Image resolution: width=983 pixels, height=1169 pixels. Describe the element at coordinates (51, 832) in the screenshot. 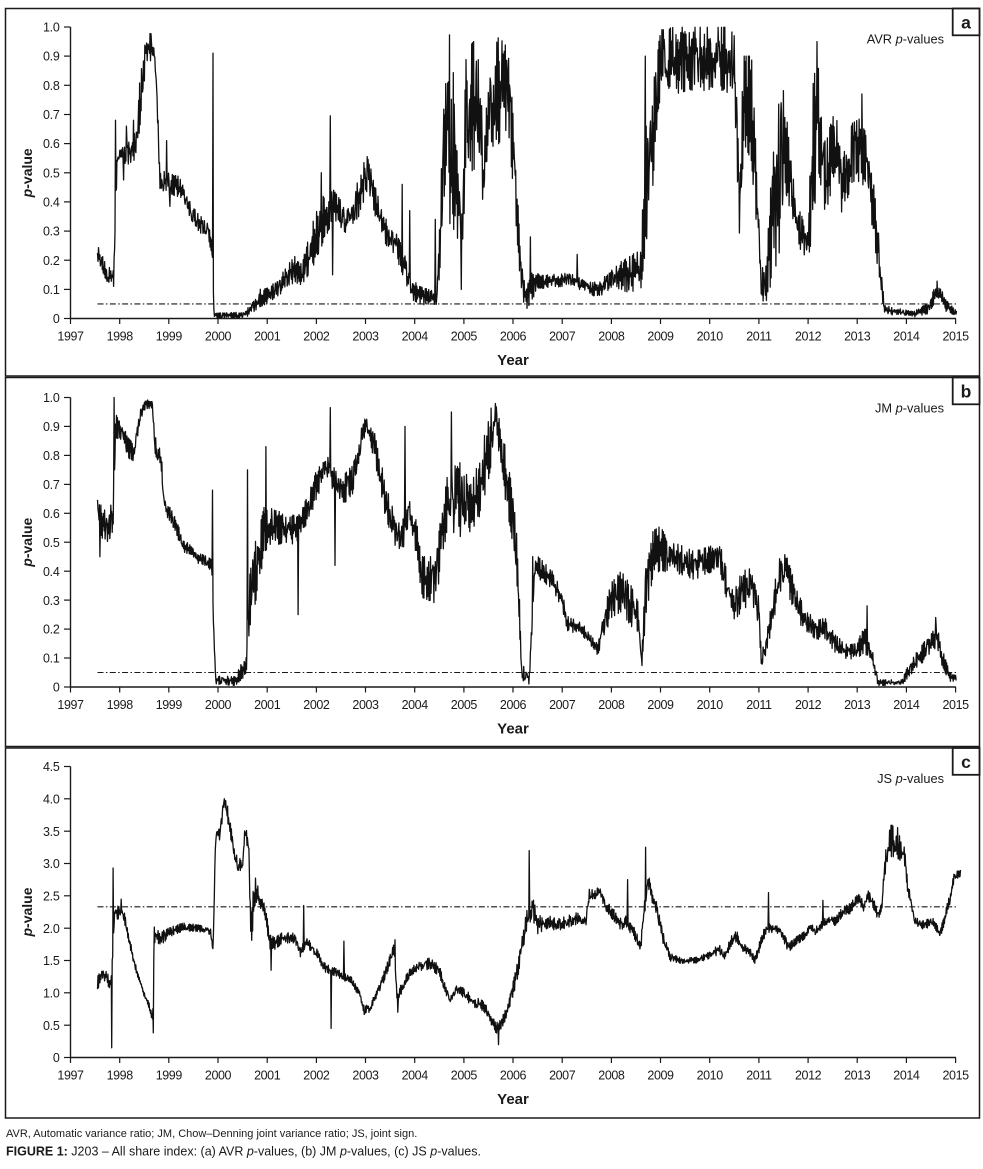

I see `svg-text: 3.5` at that location.